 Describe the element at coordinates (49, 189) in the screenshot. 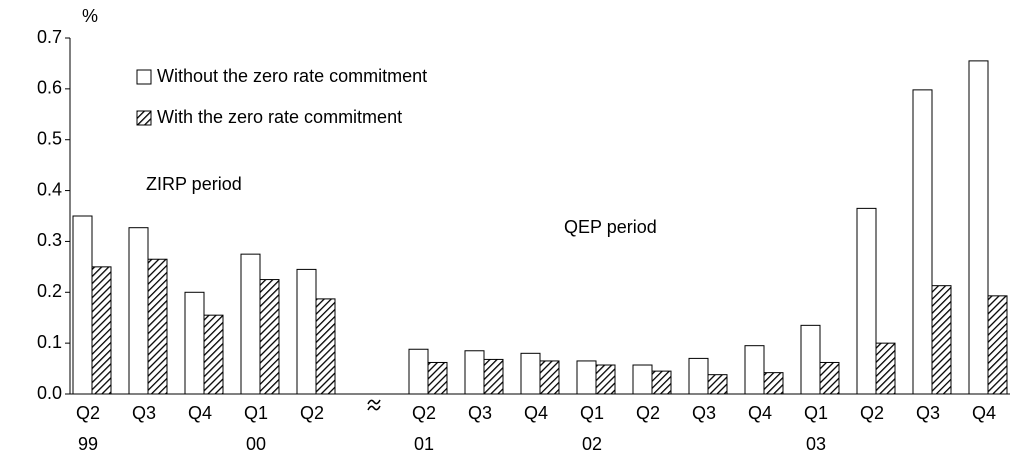

I see `y-tick-label: 0.4` at that location.